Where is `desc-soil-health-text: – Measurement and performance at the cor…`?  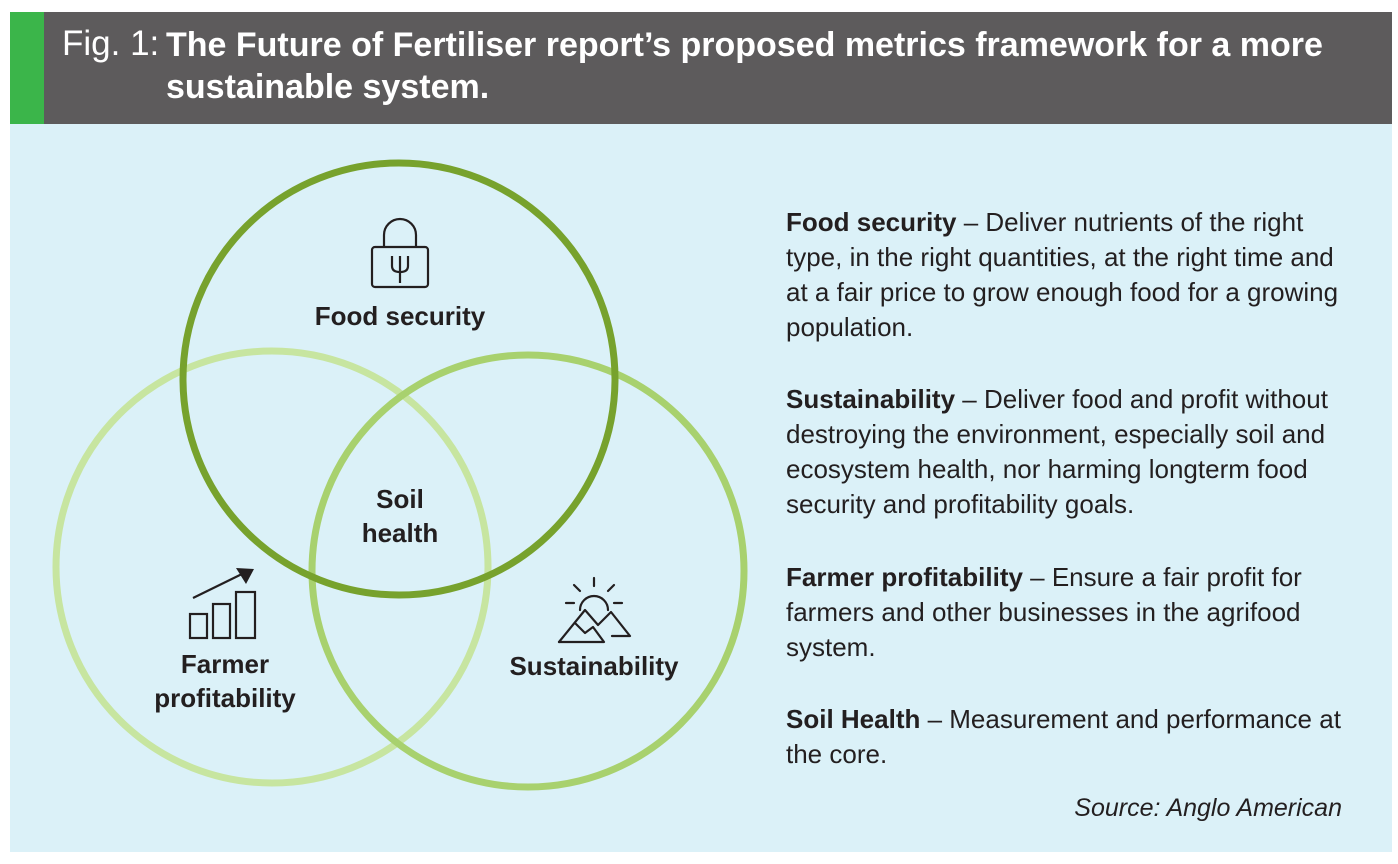
desc-soil-health-text: – Measurement and performance at the cor… is located at coordinates (1063, 736).